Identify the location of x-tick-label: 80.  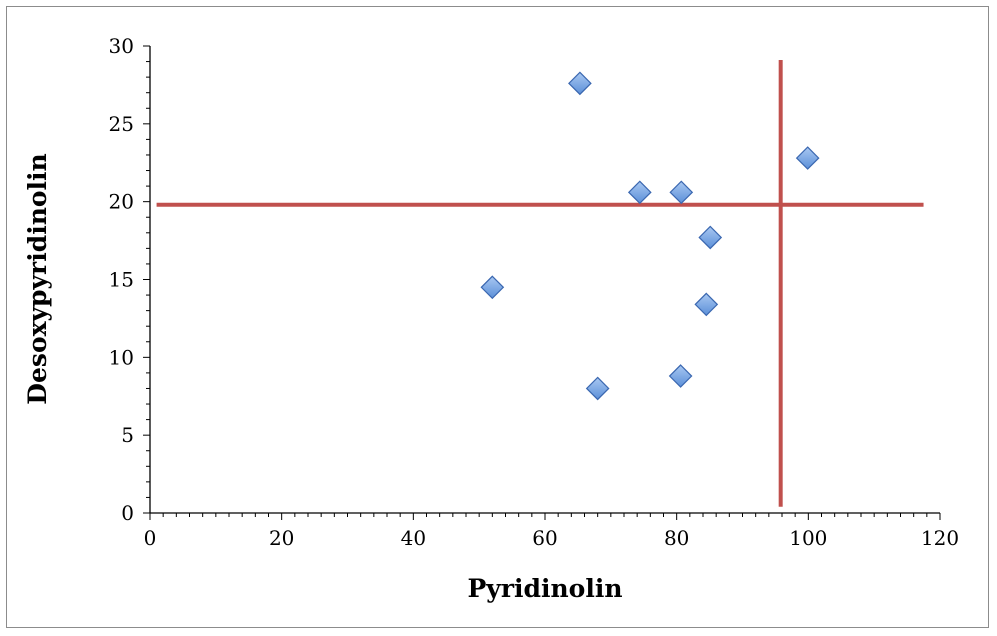
(676, 538).